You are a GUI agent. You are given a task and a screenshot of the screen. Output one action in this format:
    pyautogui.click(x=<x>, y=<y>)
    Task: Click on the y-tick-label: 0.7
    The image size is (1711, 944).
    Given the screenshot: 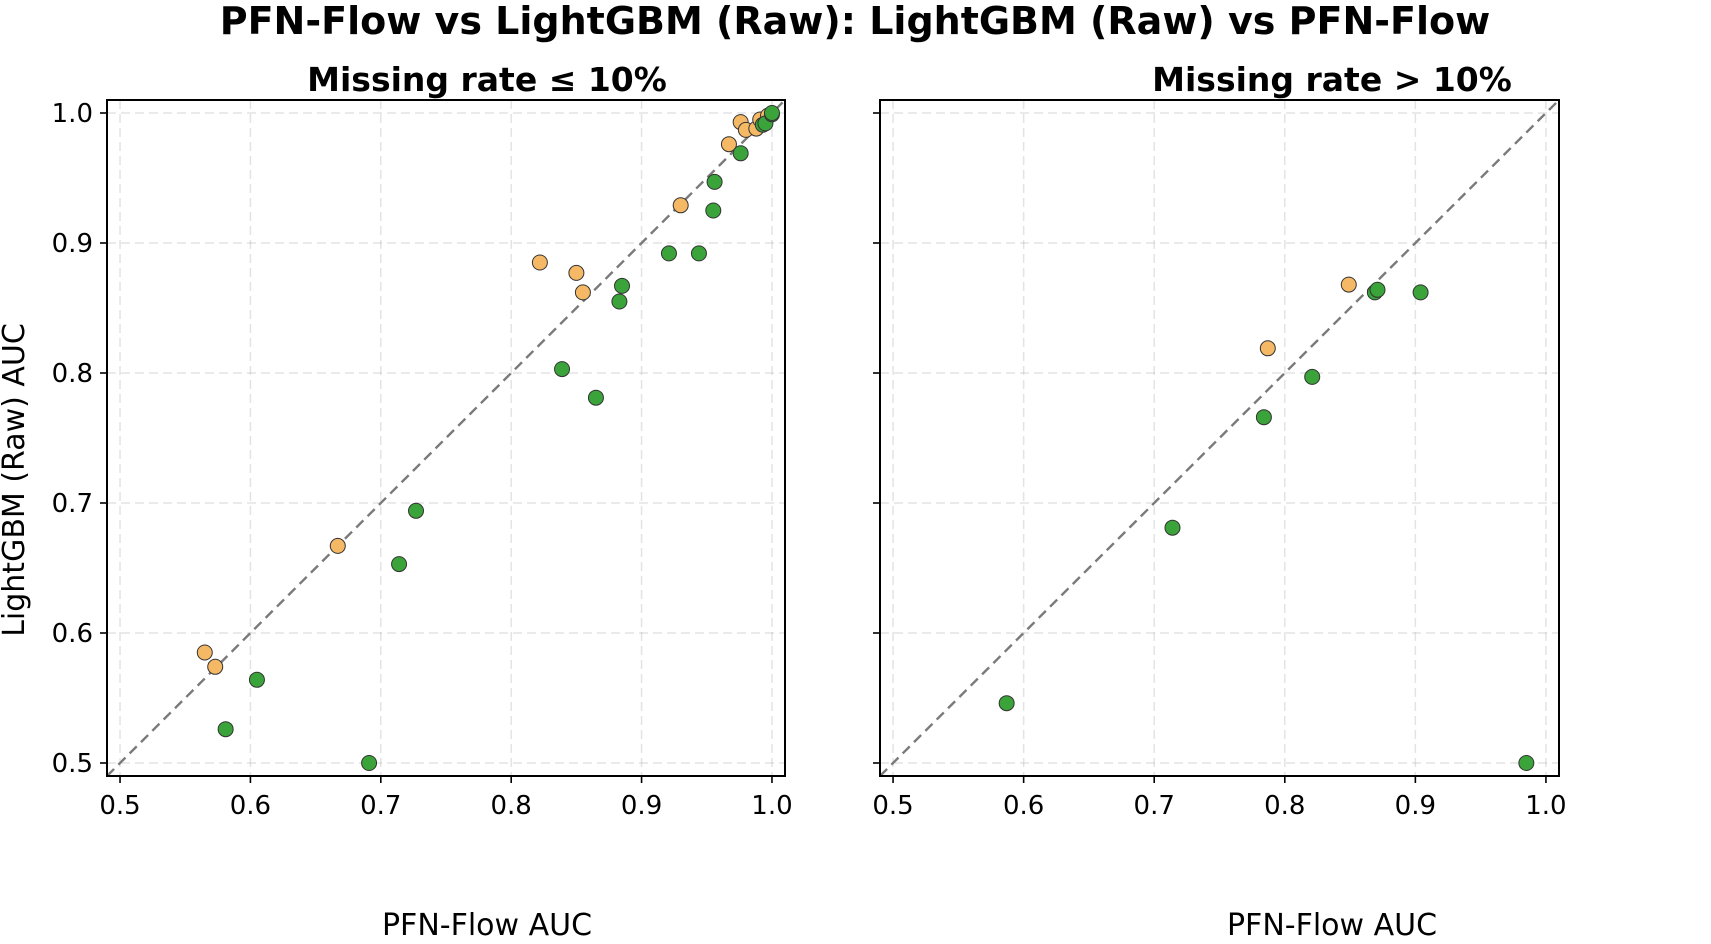 What is the action you would take?
    pyautogui.click(x=72, y=504)
    